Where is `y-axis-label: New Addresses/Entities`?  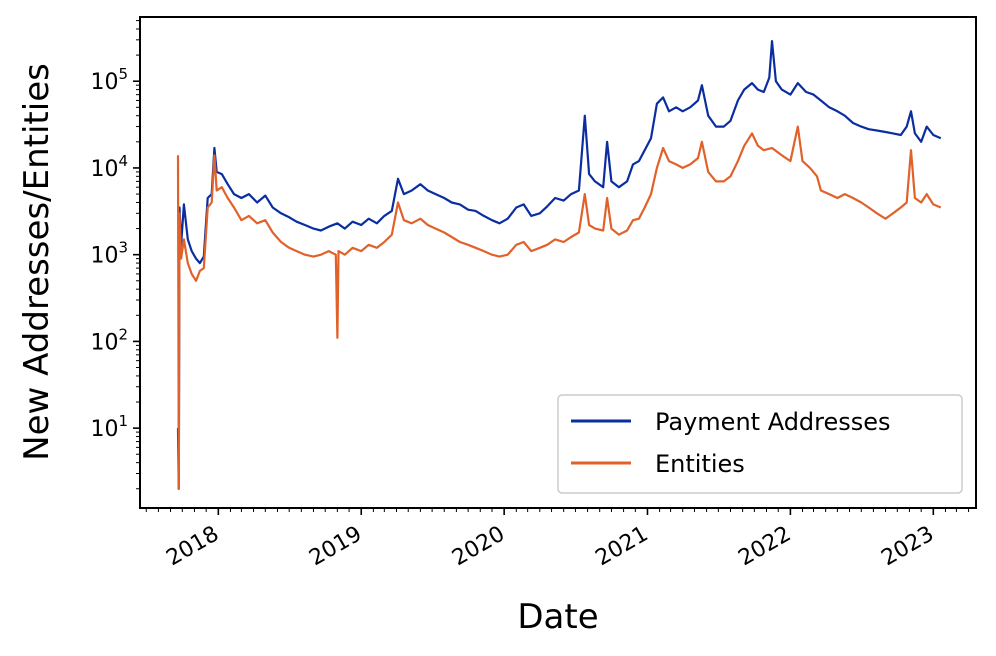
y-axis-label: New Addresses/Entities is located at coordinates (37, 262).